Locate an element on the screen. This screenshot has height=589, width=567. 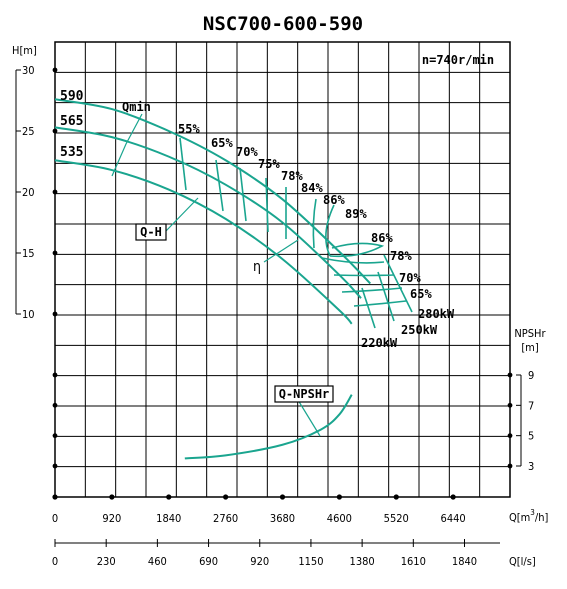
npsh-tick-label: 3 is located at coordinates (531, 466).